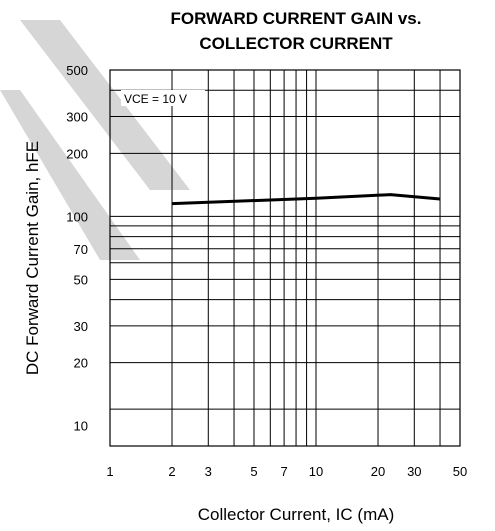 The height and width of the screenshot is (531, 495). Describe the element at coordinates (378, 471) in the screenshot. I see `x-tick-label: 20` at that location.